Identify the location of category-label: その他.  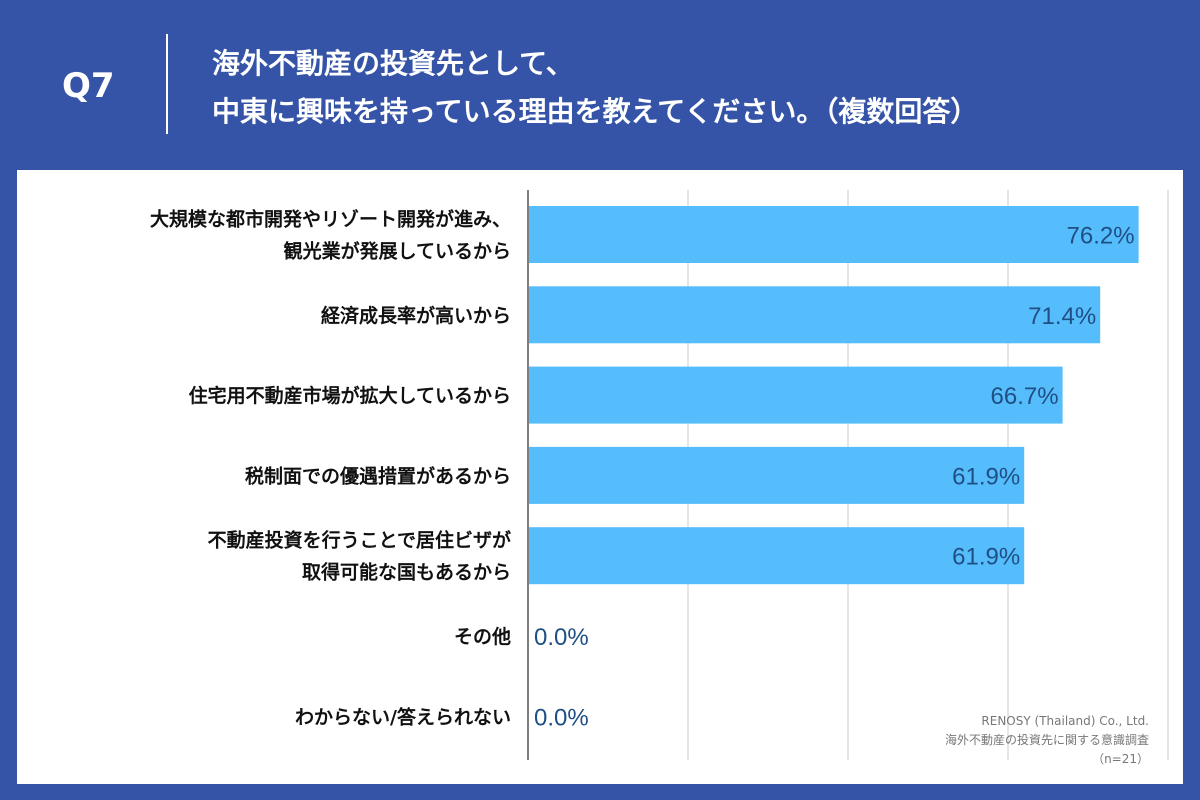
(482, 636).